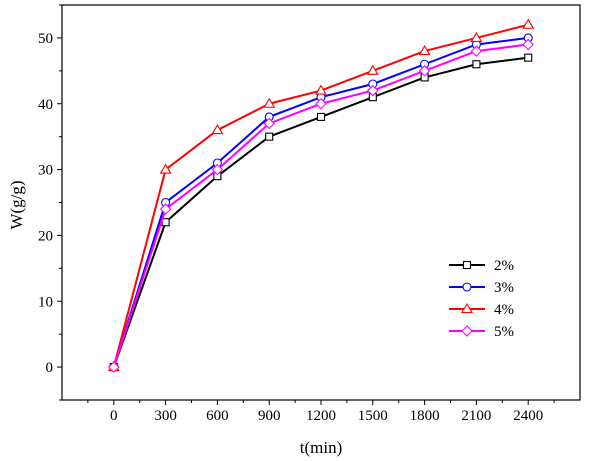 The width and height of the screenshot is (592, 461). I want to click on y-tick-label: 0, so click(50, 368).